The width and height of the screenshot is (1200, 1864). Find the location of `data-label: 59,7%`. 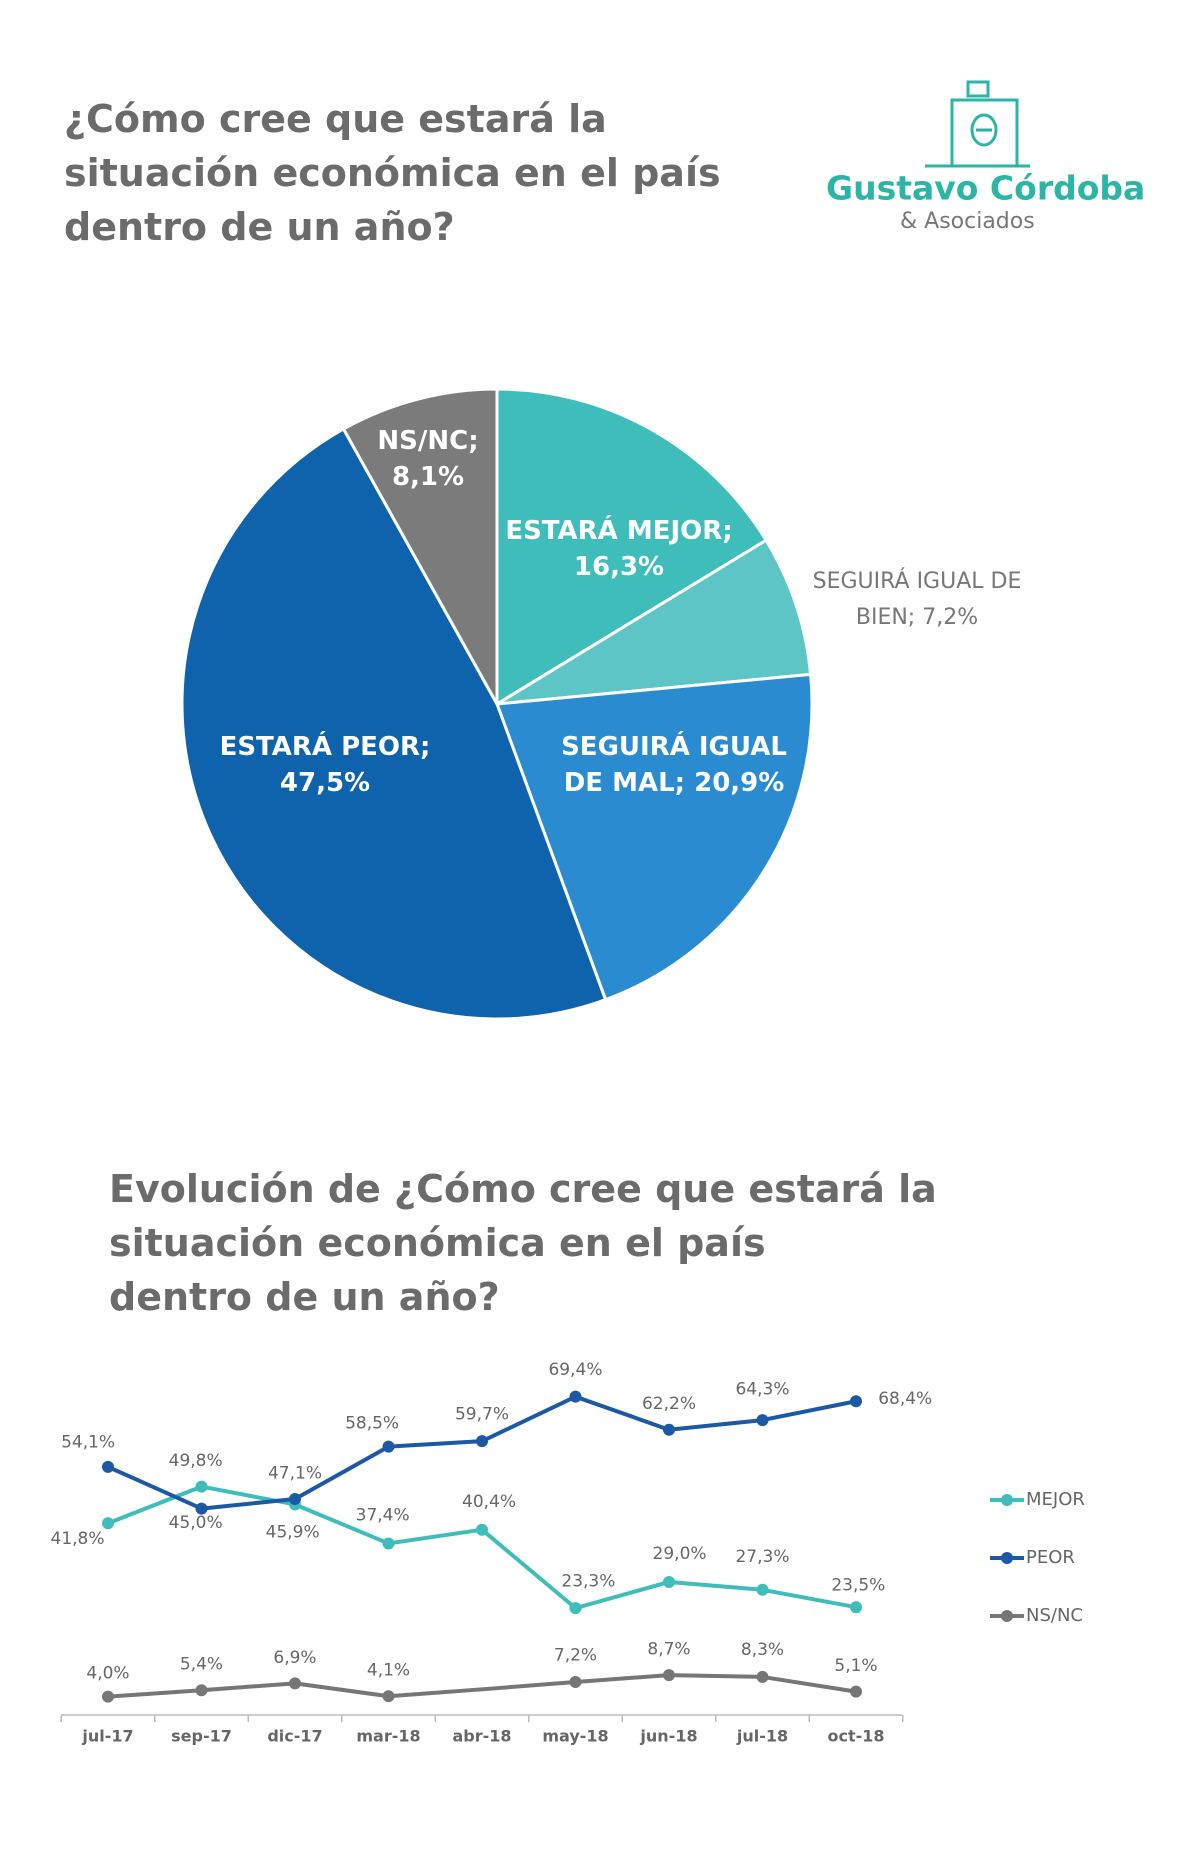

data-label: 59,7% is located at coordinates (482, 1414).